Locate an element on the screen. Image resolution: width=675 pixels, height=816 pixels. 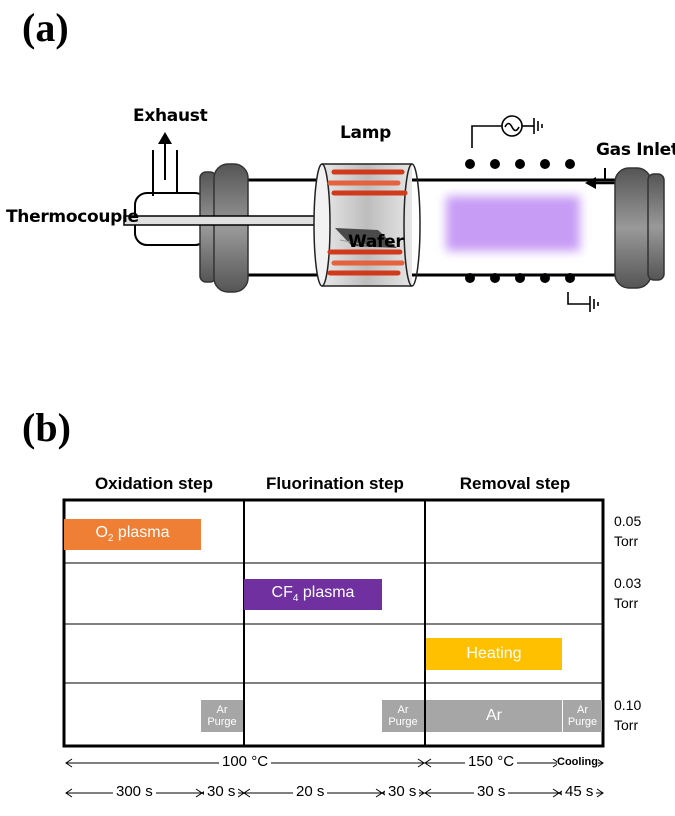
duration-30s-b: 30 s is located at coordinates (402, 791).